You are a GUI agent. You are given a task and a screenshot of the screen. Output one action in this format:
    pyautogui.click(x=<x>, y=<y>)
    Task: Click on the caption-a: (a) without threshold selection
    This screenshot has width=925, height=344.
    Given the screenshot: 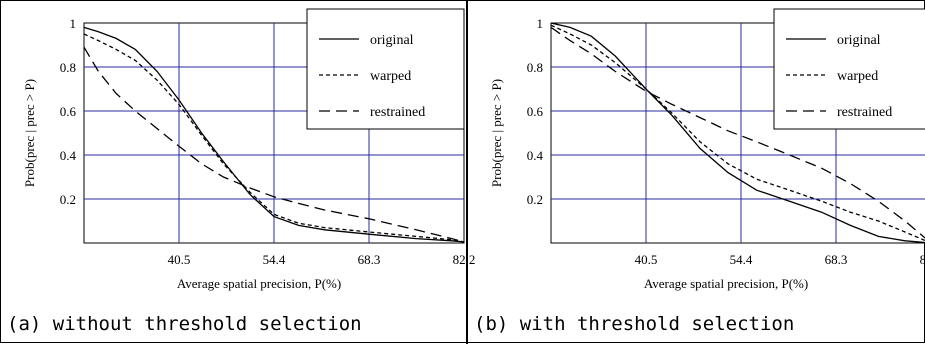 What is the action you would take?
    pyautogui.click(x=184, y=324)
    